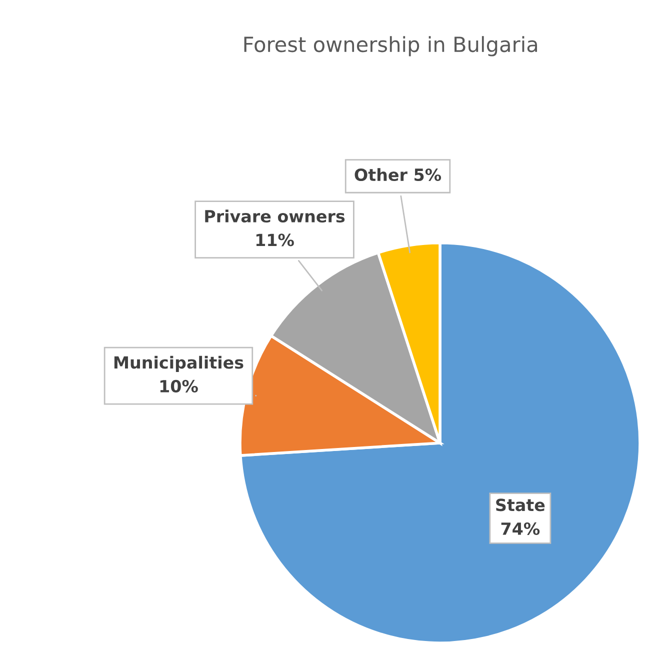  What do you see at coordinates (520, 505) in the screenshot?
I see `slice-label: State` at bounding box center [520, 505].